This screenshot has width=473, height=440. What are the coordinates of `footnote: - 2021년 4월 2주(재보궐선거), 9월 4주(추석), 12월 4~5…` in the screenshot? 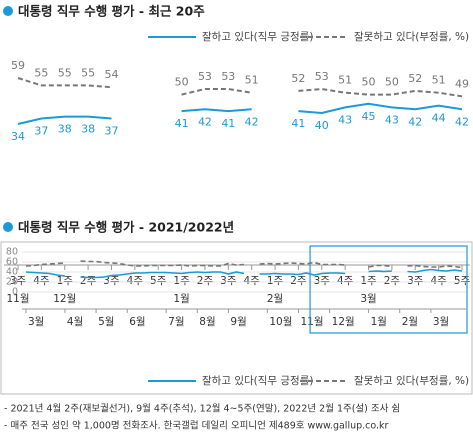 It's located at (202, 409).